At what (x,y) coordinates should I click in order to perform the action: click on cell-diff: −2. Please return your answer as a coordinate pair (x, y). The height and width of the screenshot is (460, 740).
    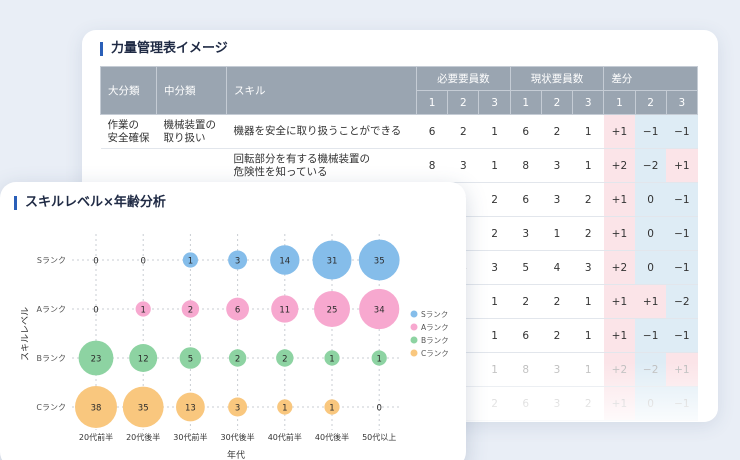
    Looking at the image, I should click on (651, 165).